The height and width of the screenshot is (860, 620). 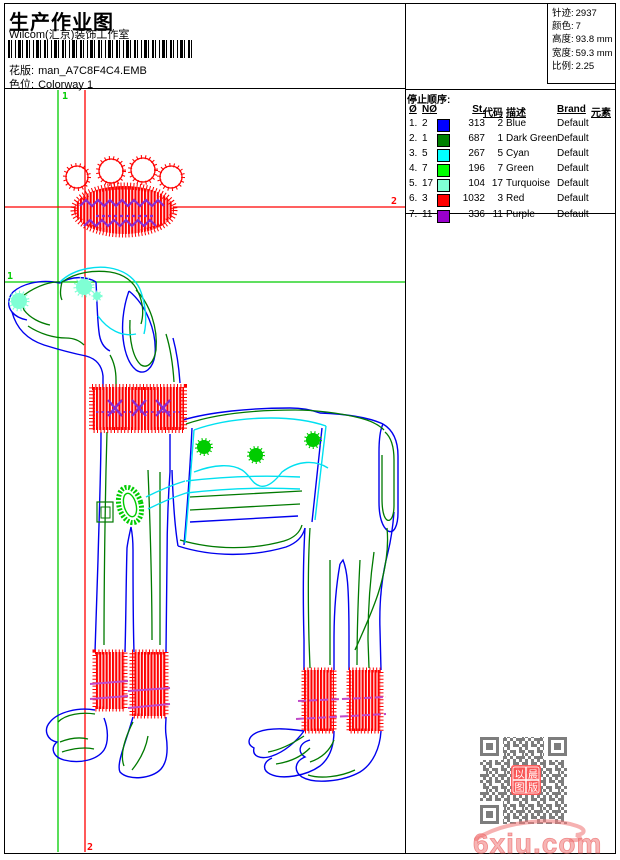 I want to click on col-desc: 描述, so click(x=516, y=113).